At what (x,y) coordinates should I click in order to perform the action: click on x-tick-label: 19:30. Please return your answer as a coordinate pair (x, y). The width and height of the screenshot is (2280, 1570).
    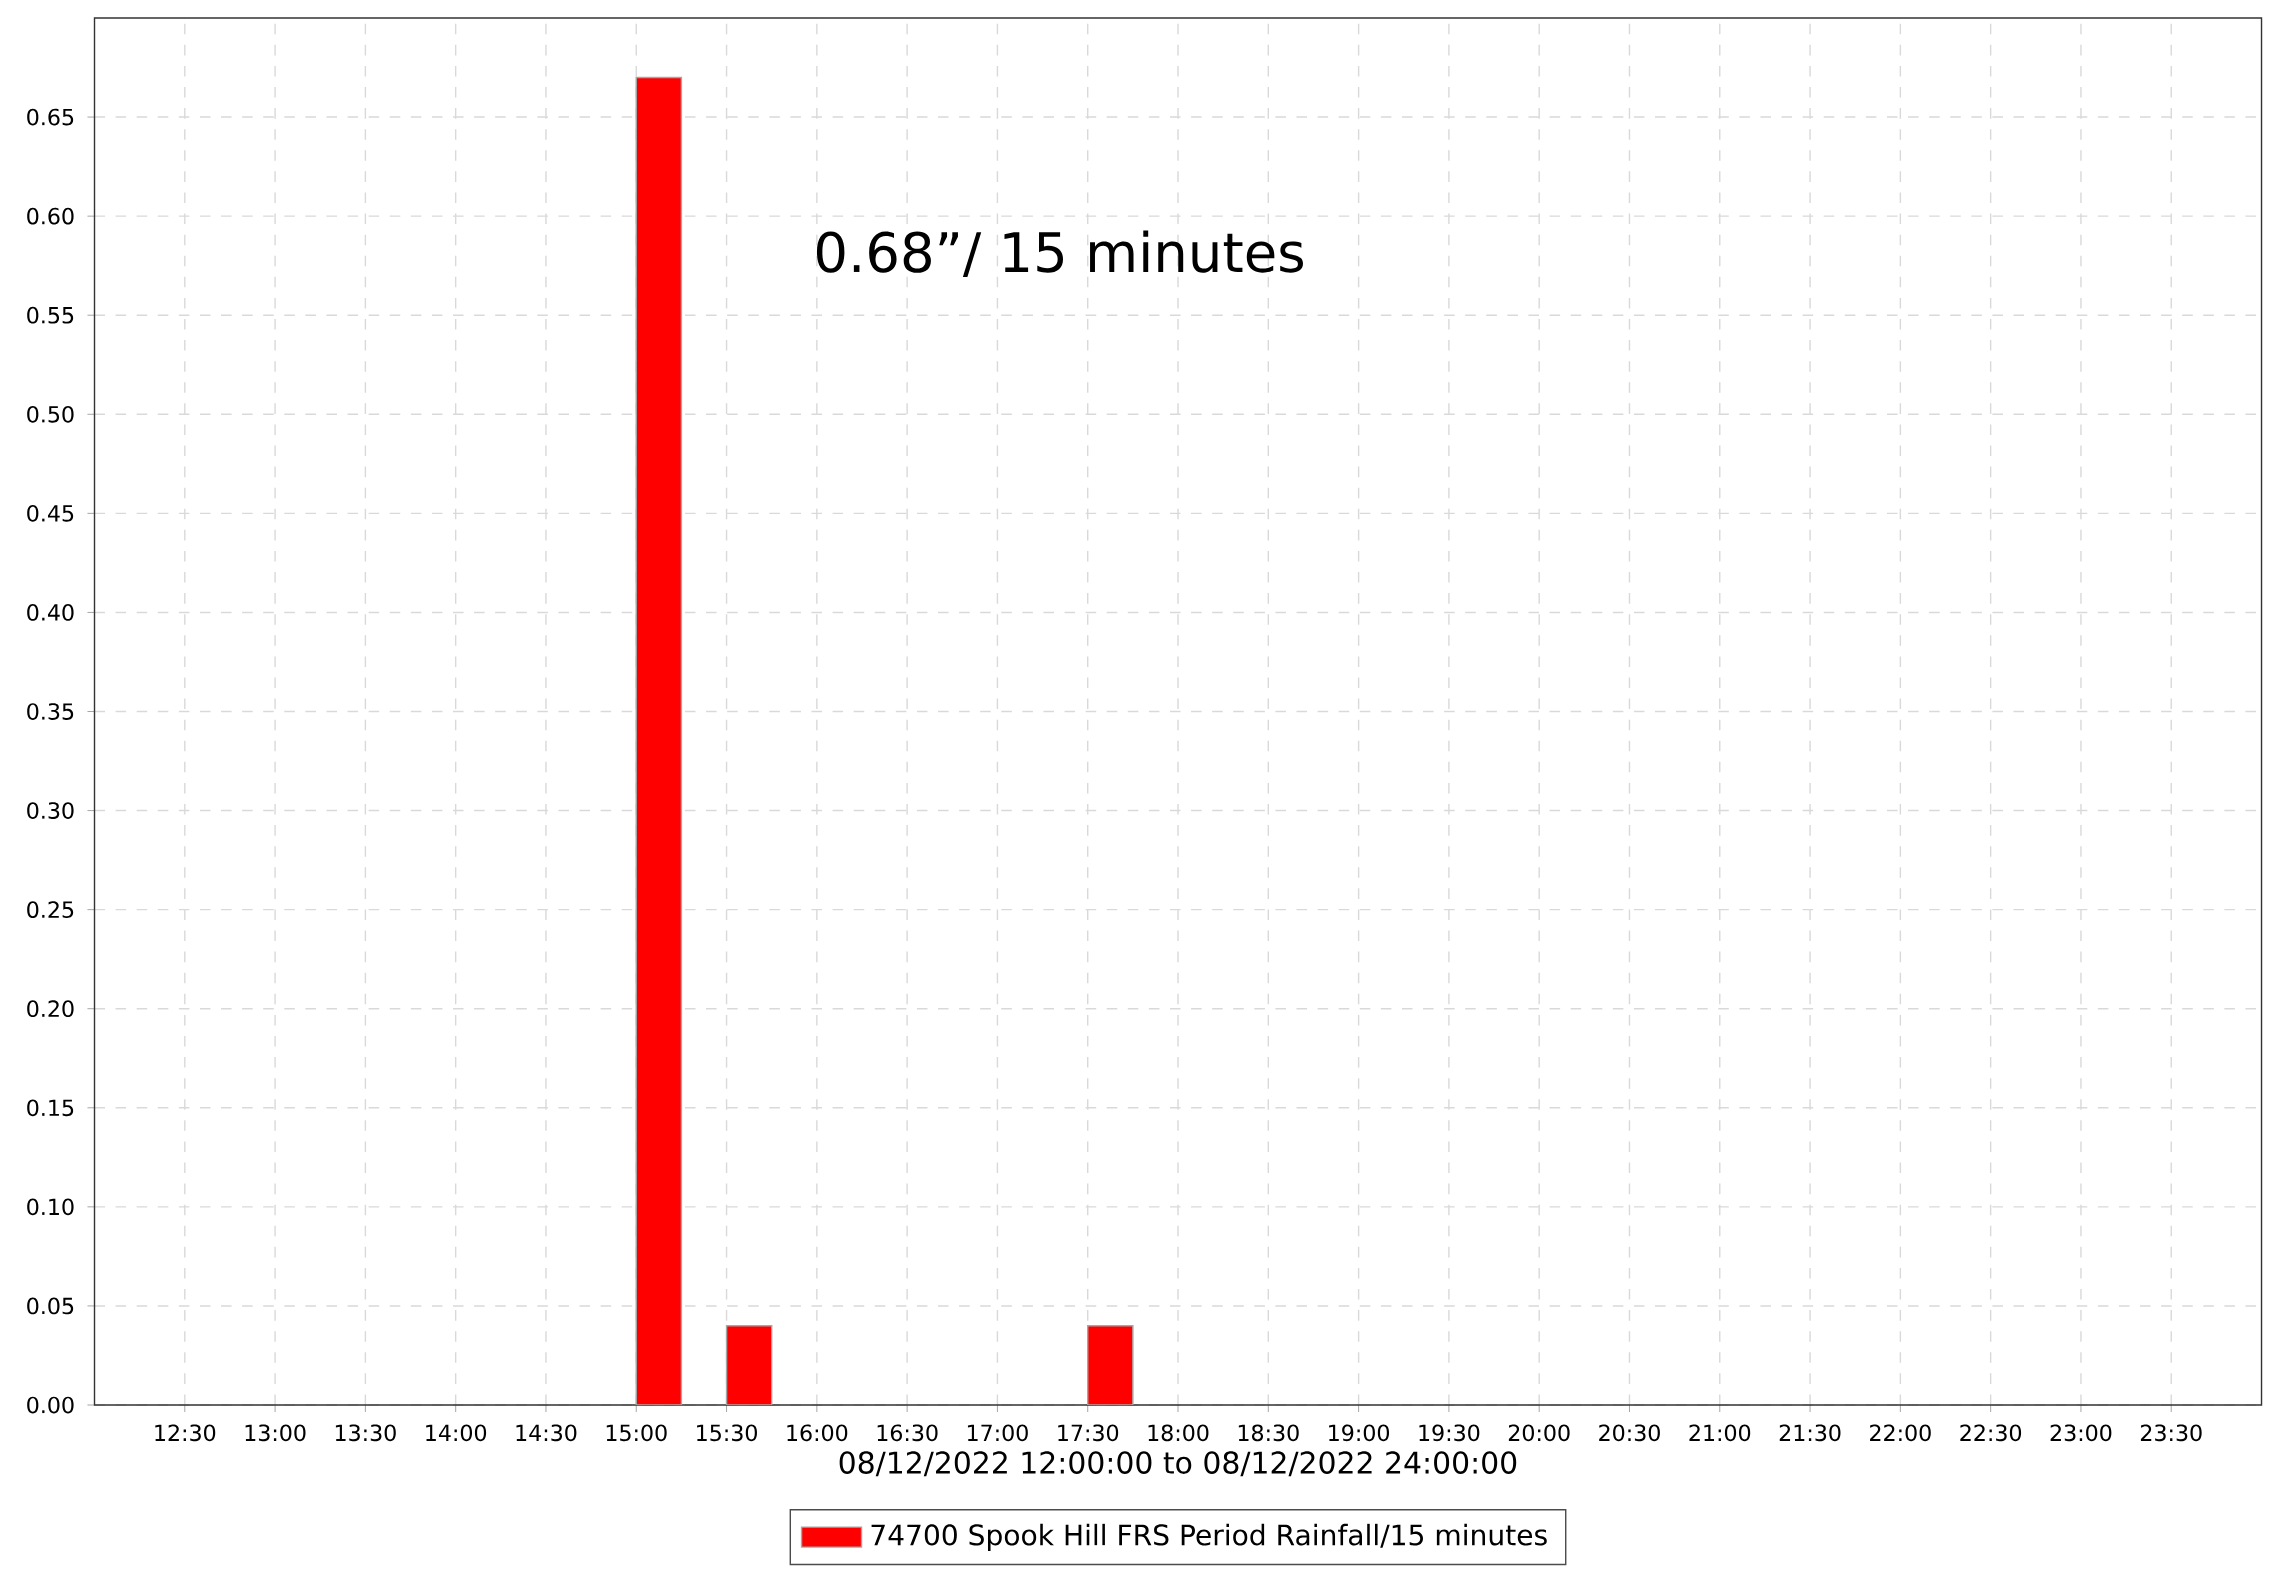
    Looking at the image, I should click on (1449, 1433).